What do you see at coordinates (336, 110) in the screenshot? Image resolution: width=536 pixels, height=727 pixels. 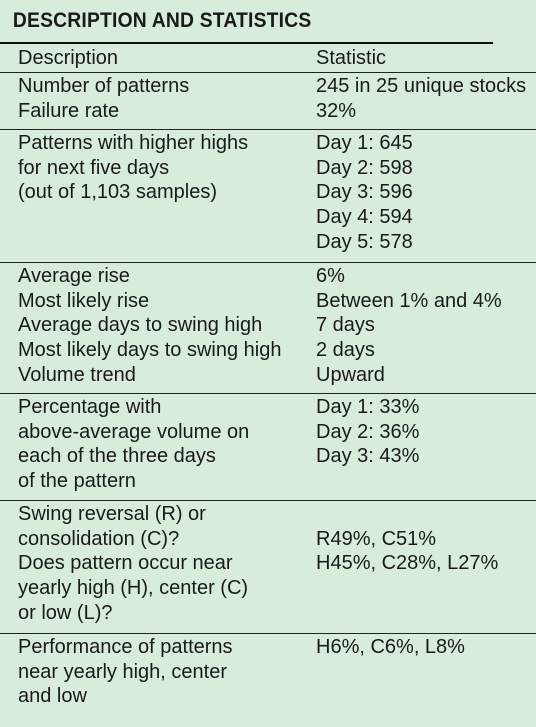 I see `statistic-line: 32%` at bounding box center [336, 110].